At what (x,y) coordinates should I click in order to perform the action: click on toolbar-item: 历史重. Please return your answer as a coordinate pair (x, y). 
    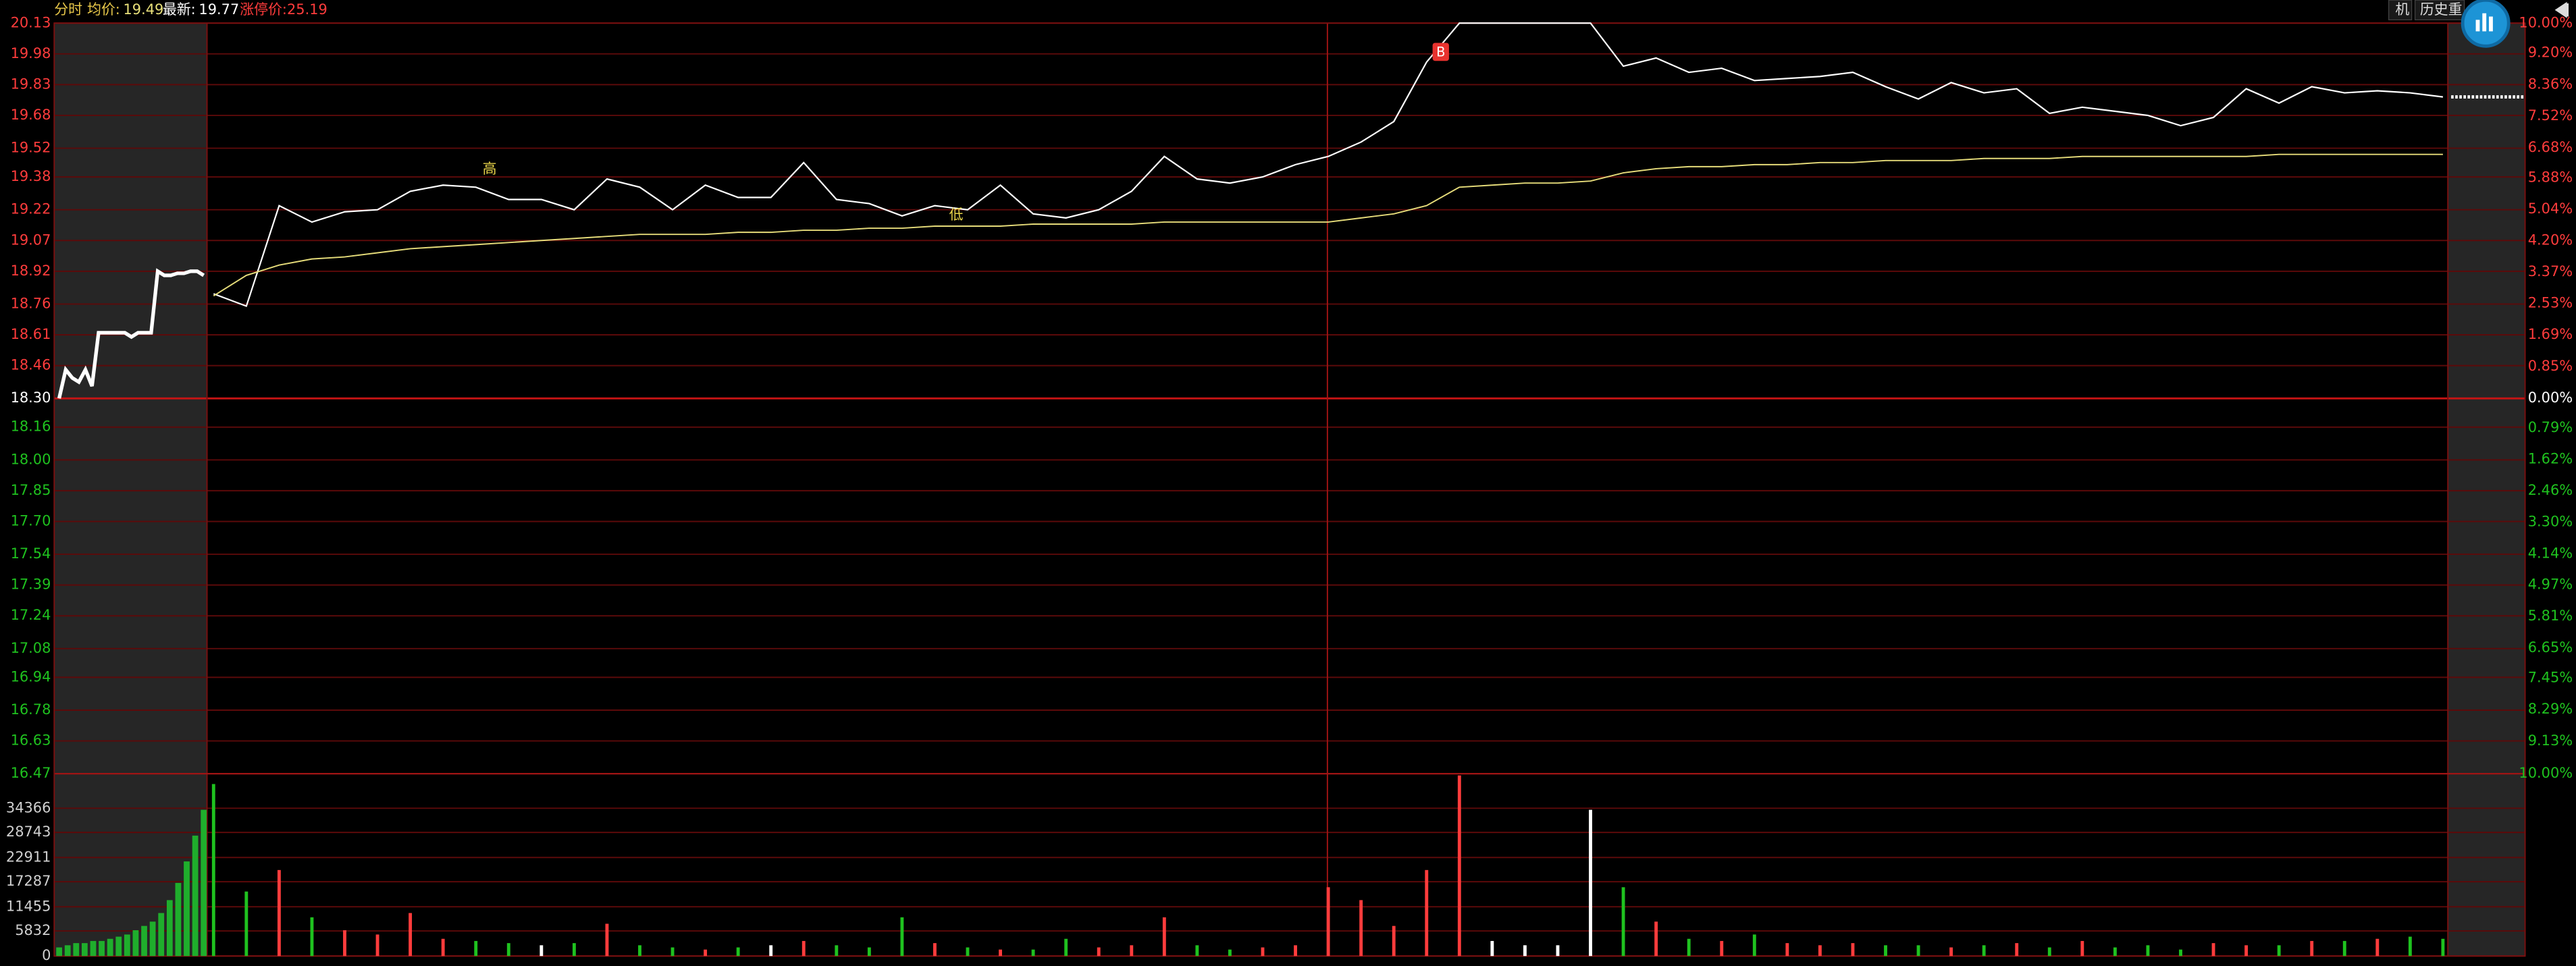
    Looking at the image, I should click on (2441, 9).